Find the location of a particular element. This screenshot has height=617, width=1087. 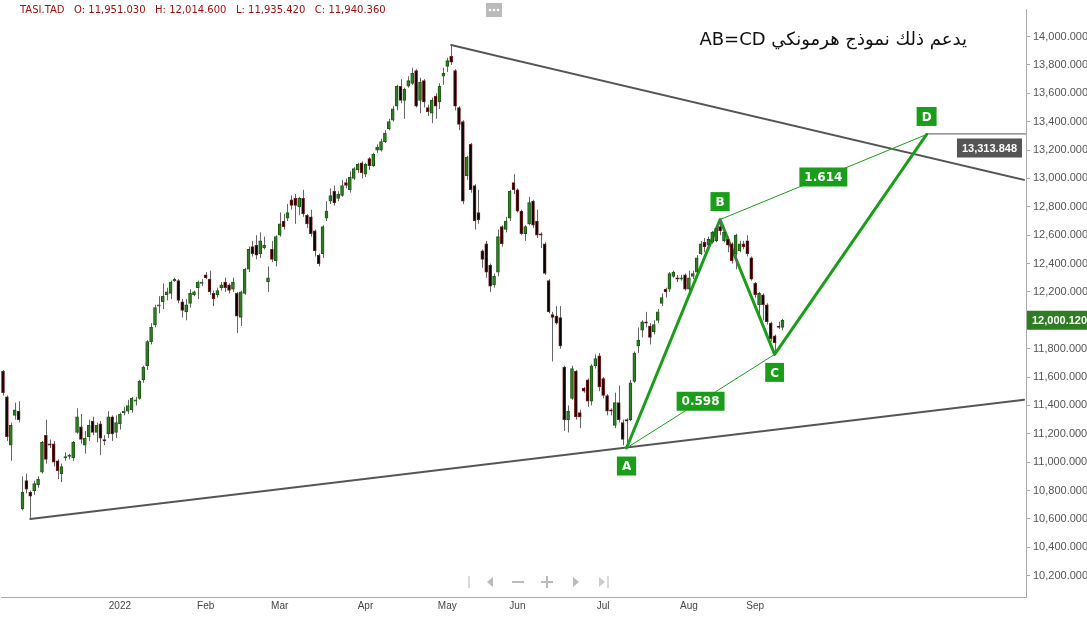

x-tick-label: Mar is located at coordinates (280, 605).